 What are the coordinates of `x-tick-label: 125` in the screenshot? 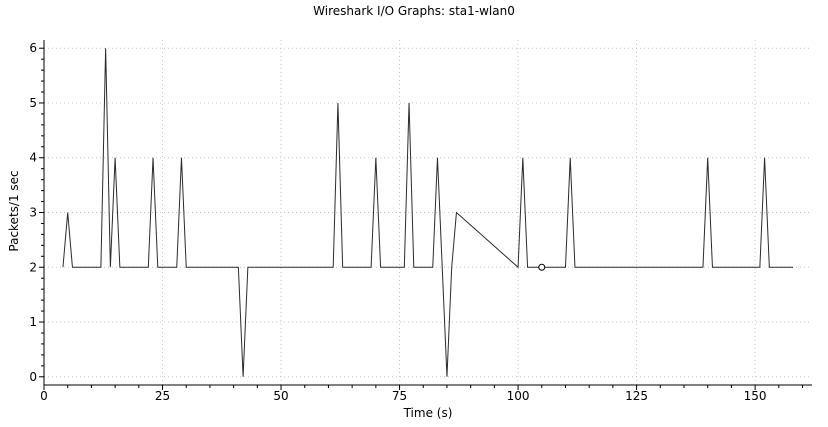 It's located at (636, 396).